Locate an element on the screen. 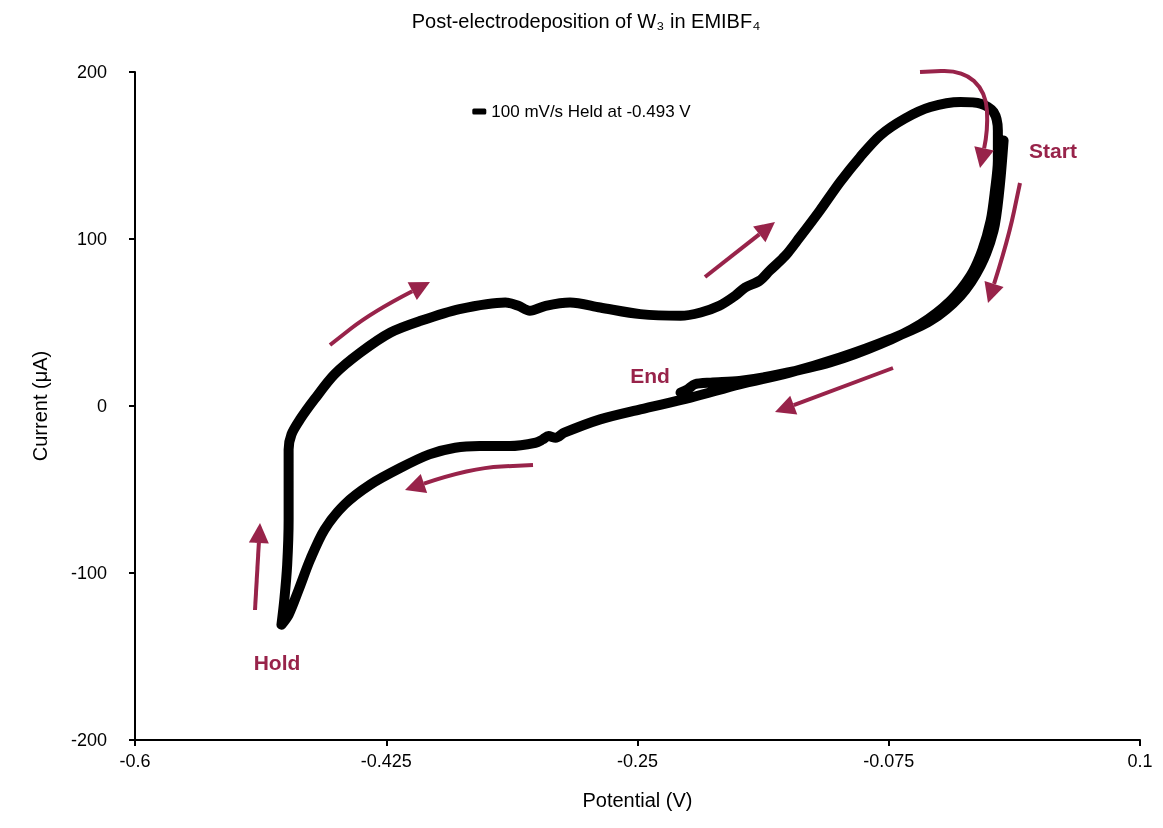  y-tick-label: -100 is located at coordinates (88, 573).